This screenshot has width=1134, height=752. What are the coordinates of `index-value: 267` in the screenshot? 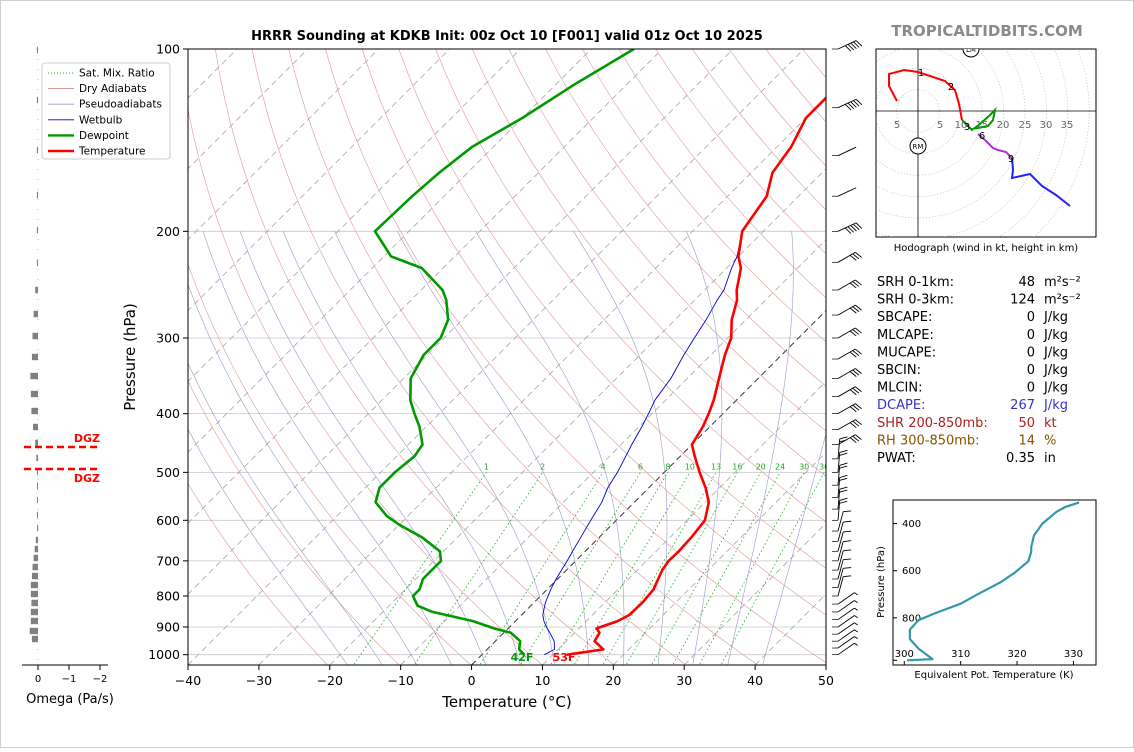 It's located at (1022, 405).